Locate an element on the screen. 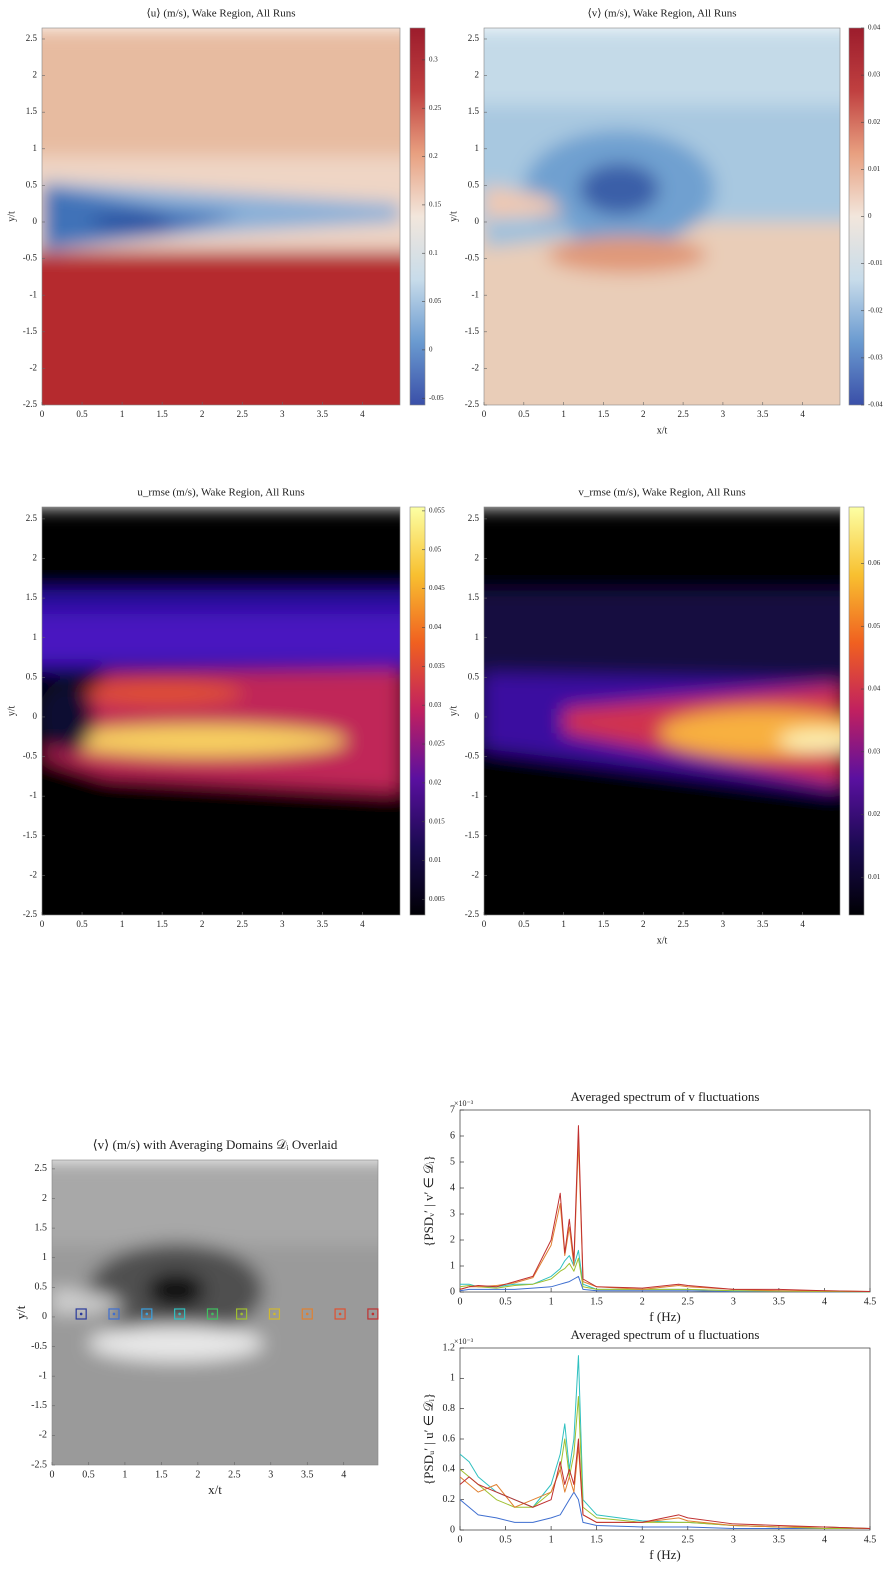 The height and width of the screenshot is (1569, 887). colorbar-tick-label: 0.02 is located at coordinates (874, 814).